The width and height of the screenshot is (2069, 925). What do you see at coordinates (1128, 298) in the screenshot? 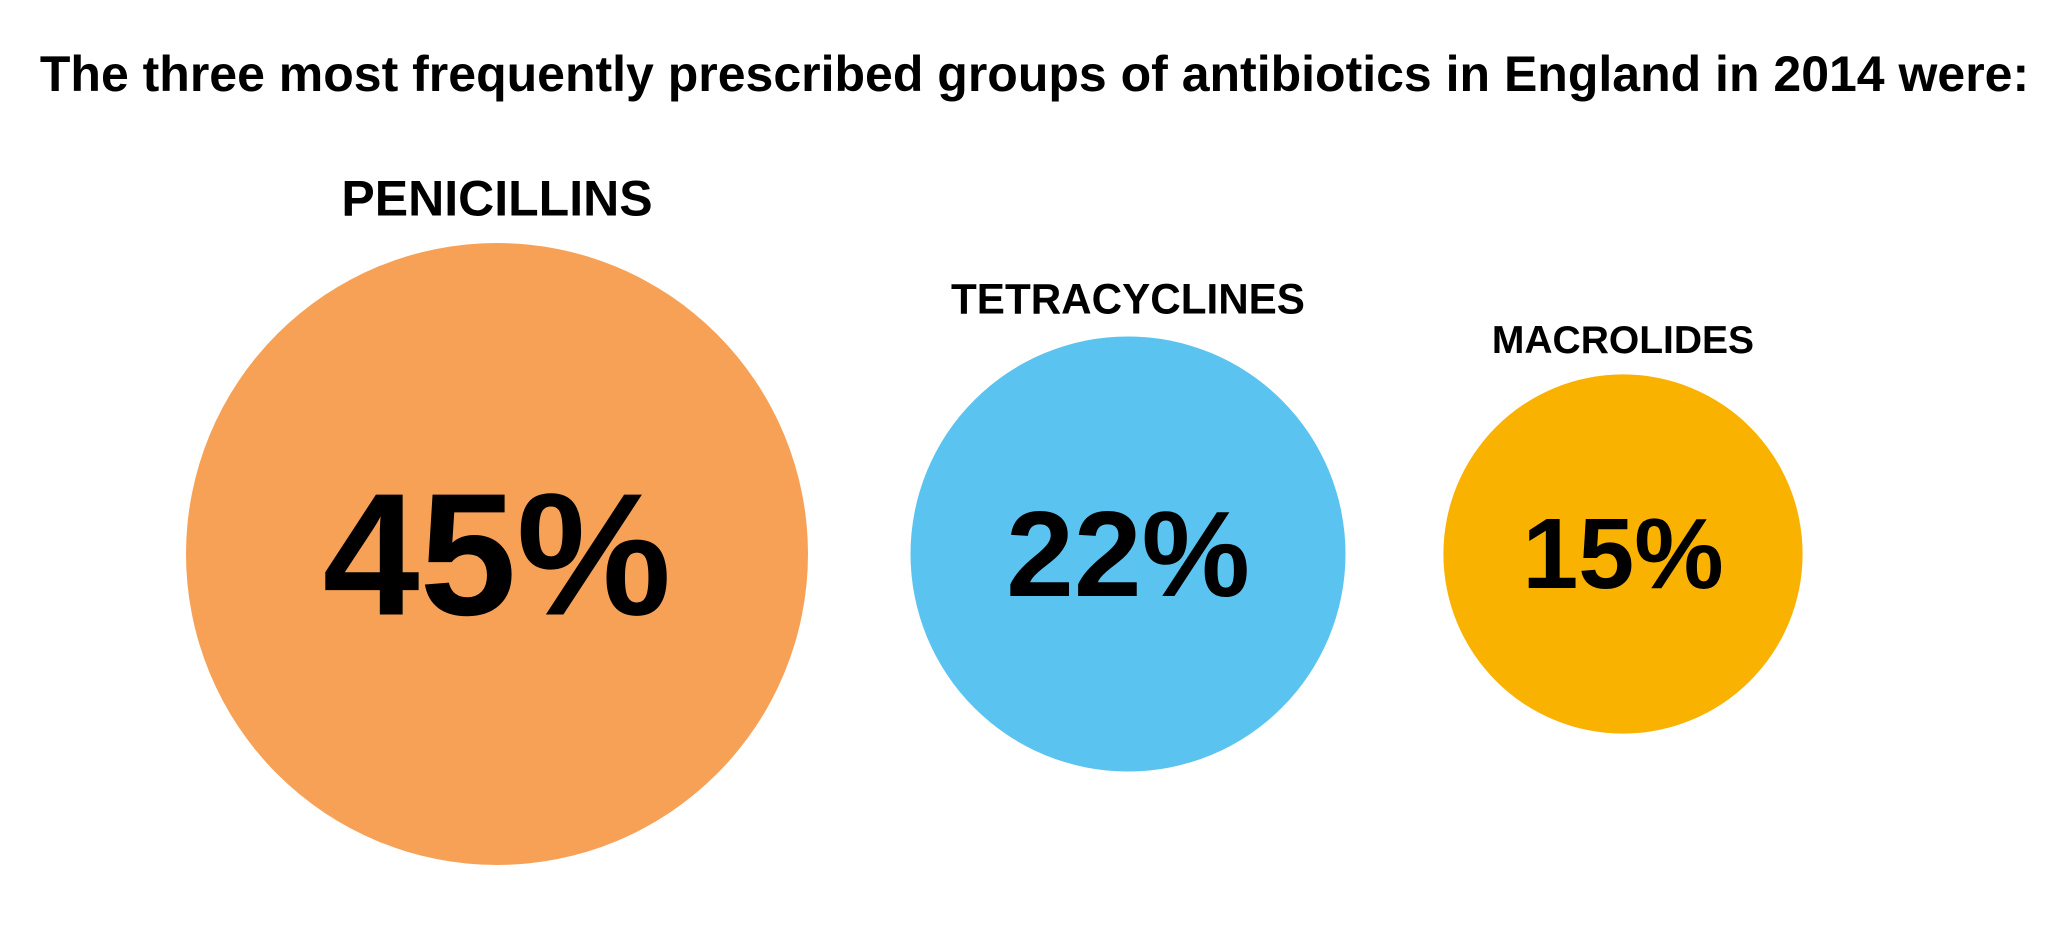
I see `category-label-tetracyclines: TETRACYCLINES` at bounding box center [1128, 298].